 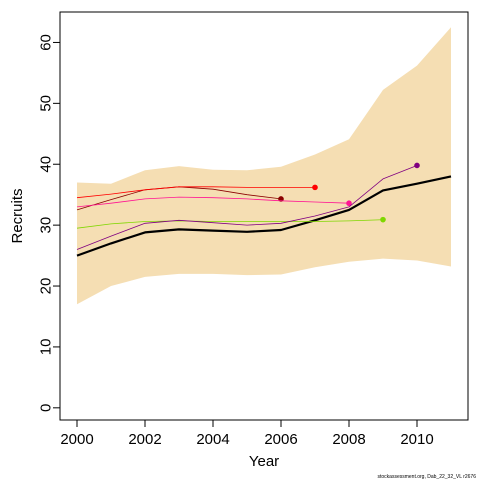 What do you see at coordinates (247, 433) in the screenshot?
I see `x-axis: 2000 2002 2004 2006 2008 2010` at bounding box center [247, 433].